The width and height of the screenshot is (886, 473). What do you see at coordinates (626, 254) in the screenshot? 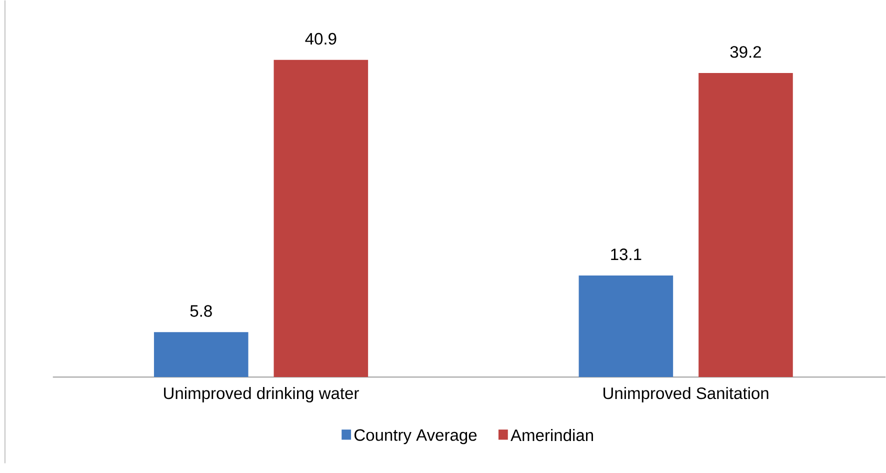
I see `data-label: 13.1` at bounding box center [626, 254].